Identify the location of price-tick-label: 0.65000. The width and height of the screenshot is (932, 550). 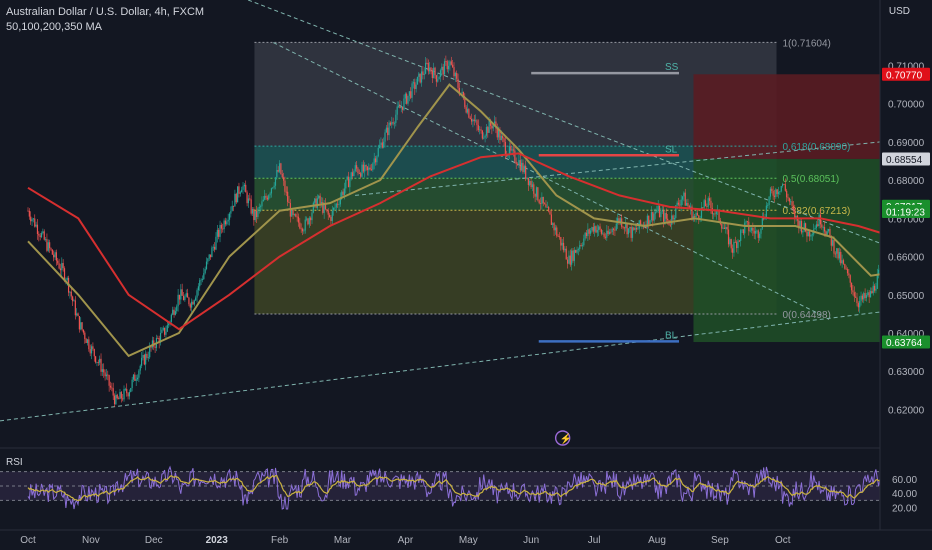
(906, 296).